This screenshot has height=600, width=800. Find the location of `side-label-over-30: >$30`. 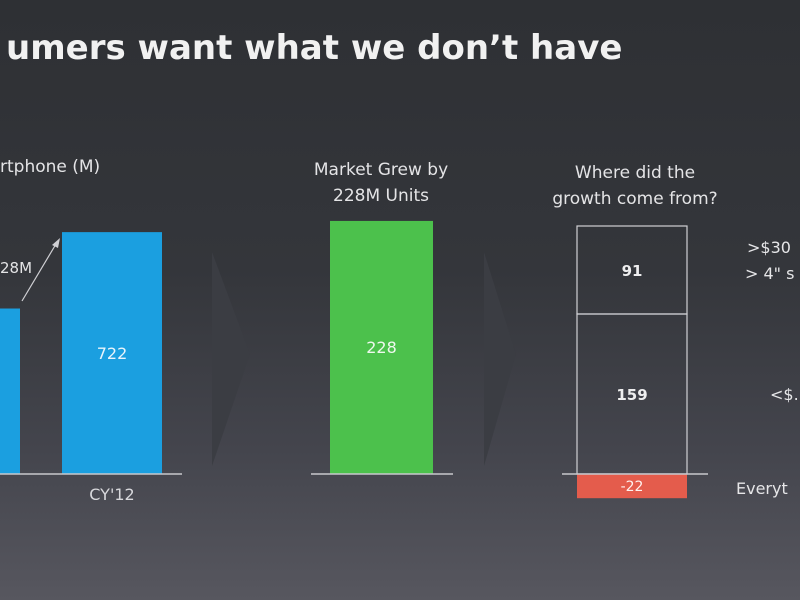

side-label-over-30: >$30 is located at coordinates (769, 247).